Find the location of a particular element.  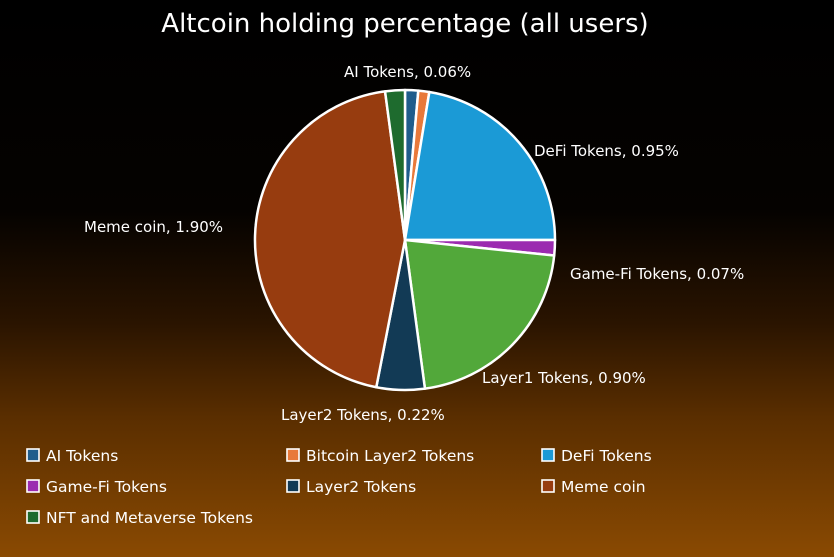

pie-slice-meme-coin is located at coordinates (330, 239).